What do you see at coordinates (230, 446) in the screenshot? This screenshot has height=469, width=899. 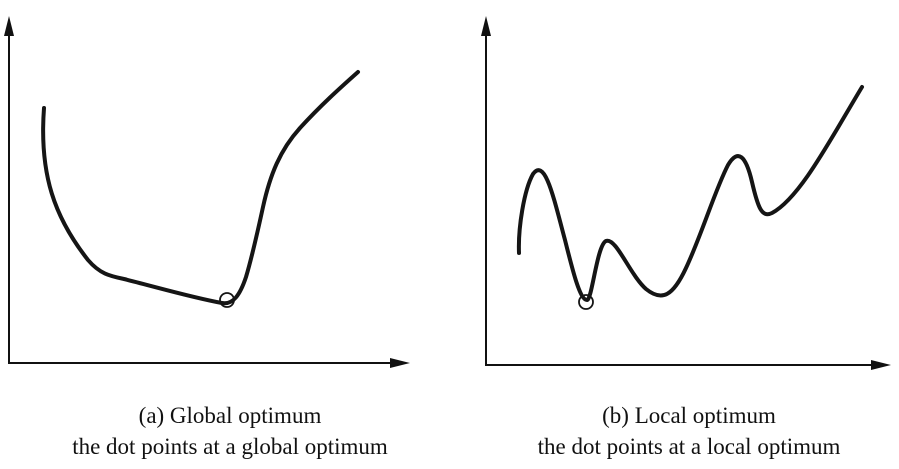 I see `caption-a-subtitle: the dot points at a global optimum` at bounding box center [230, 446].